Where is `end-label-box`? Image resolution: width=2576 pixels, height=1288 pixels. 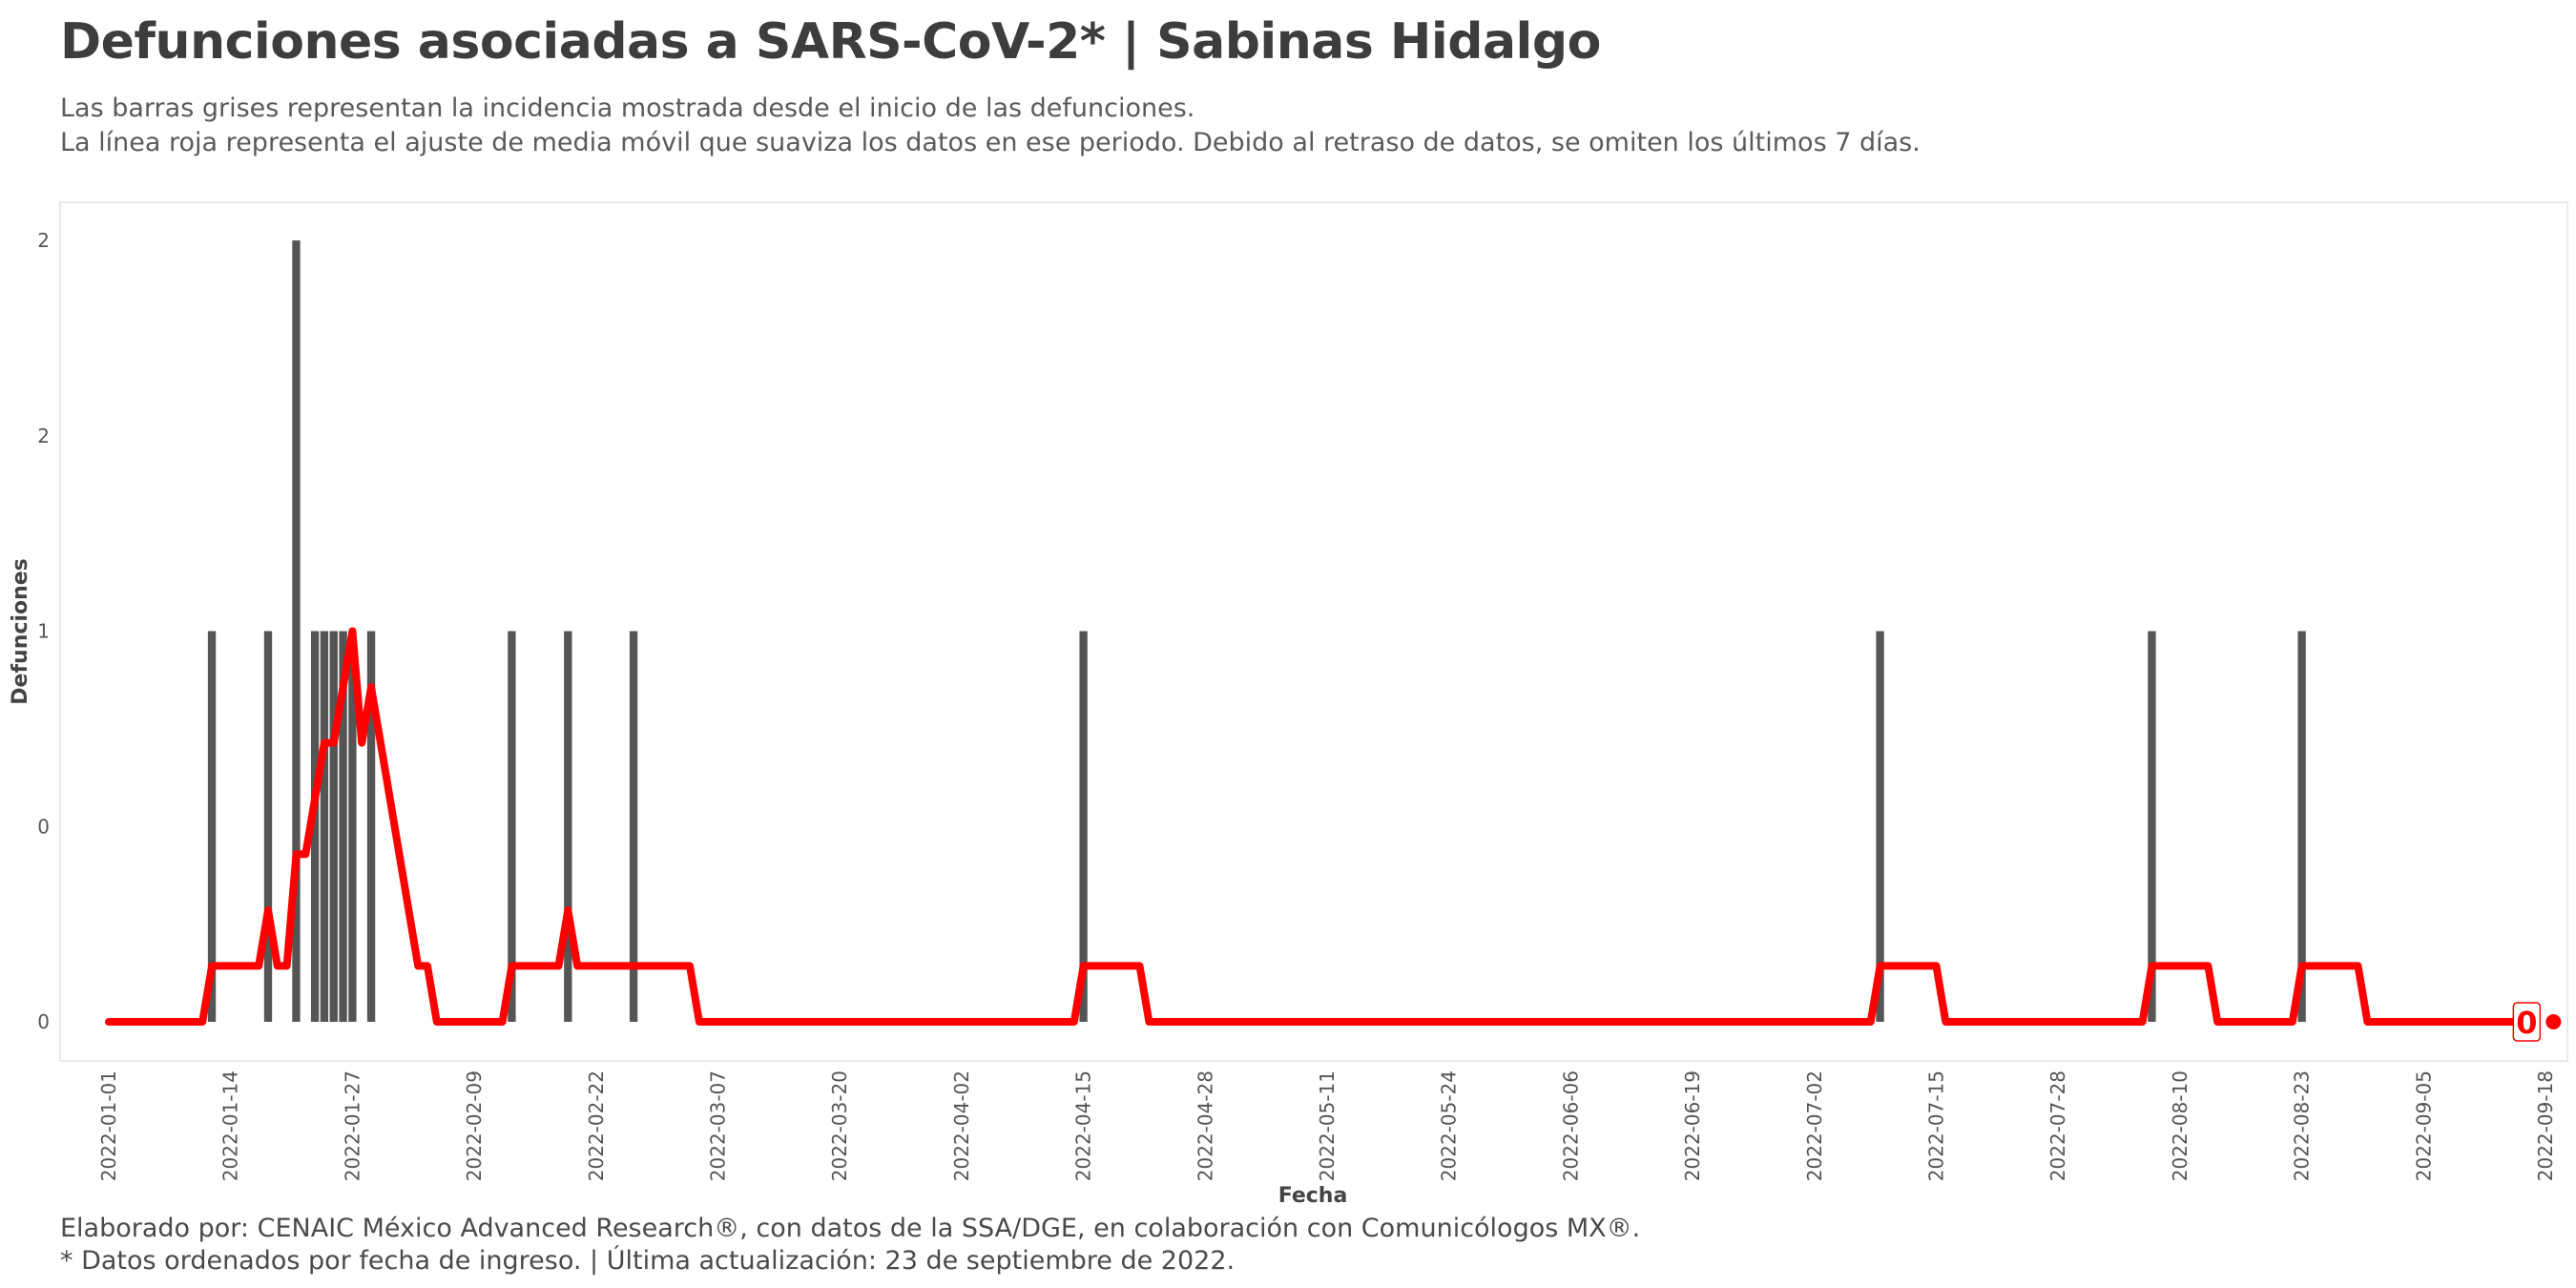 end-label-box is located at coordinates (2527, 1022).